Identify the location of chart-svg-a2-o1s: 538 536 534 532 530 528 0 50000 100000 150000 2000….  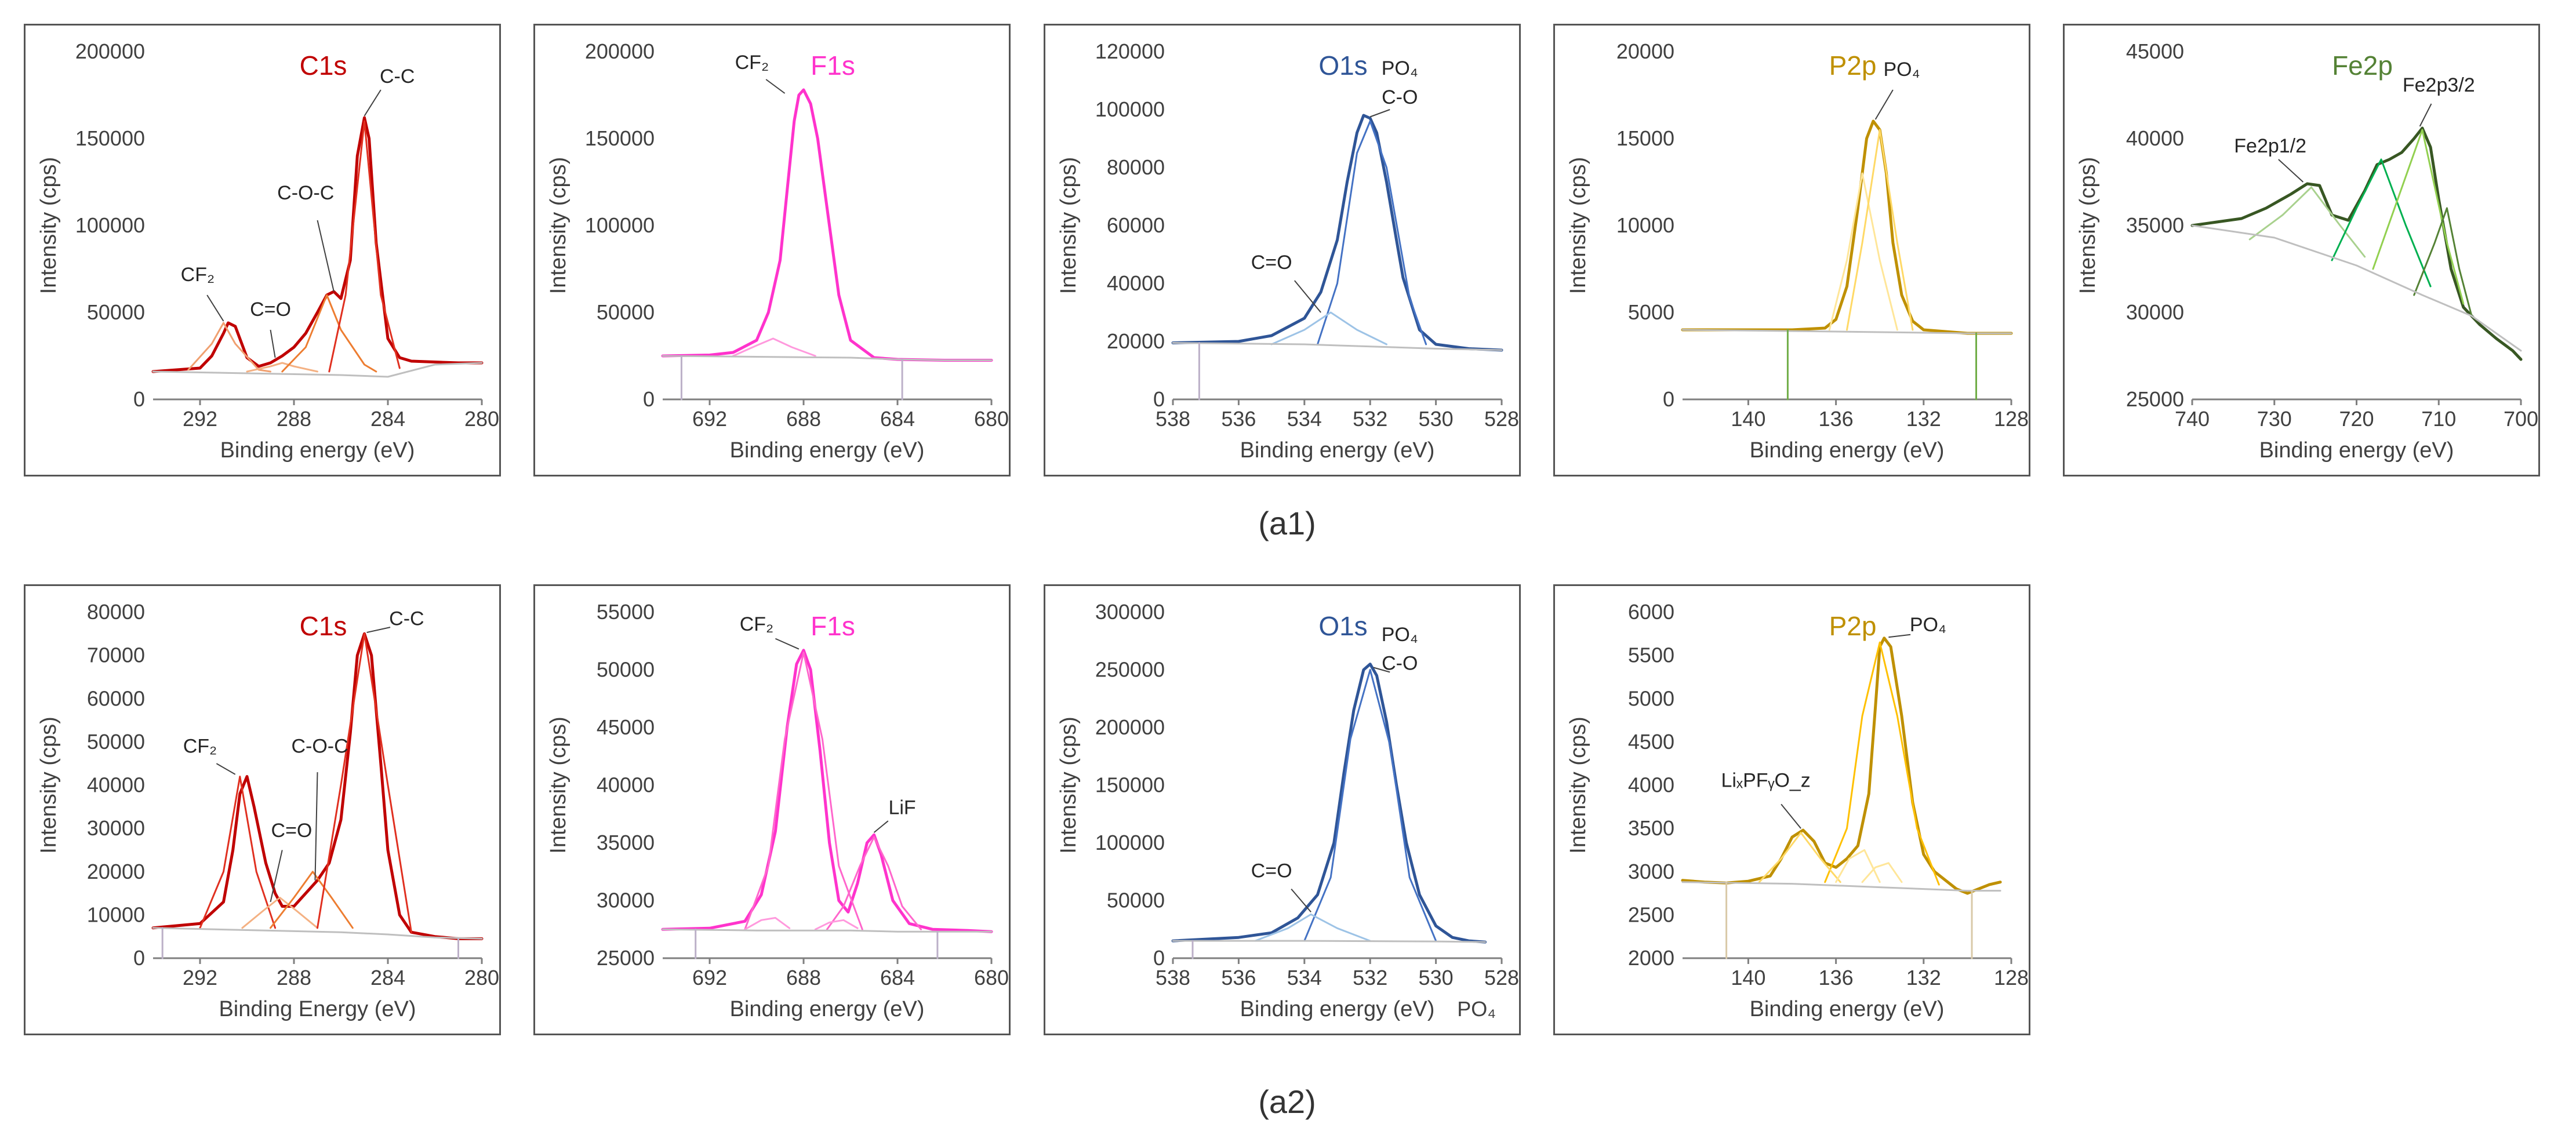
(1287, 811).